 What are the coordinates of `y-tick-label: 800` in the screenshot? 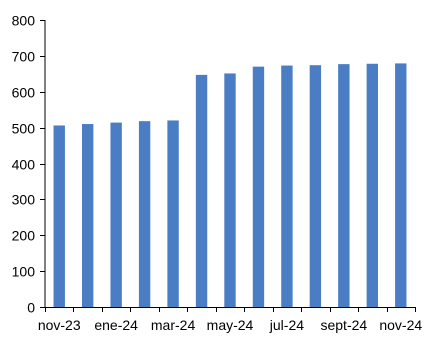 It's located at (24, 21).